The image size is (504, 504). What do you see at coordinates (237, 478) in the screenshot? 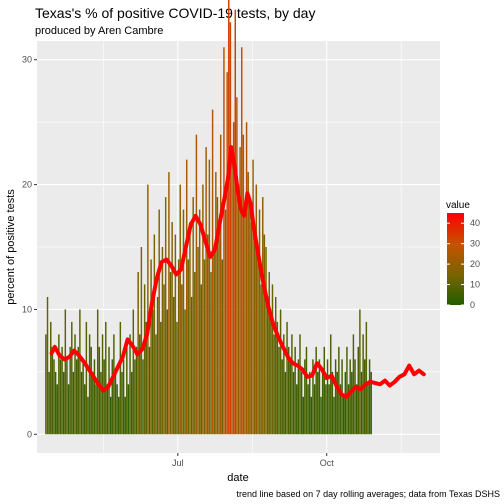
I see `x-axis-title: date` at bounding box center [237, 478].